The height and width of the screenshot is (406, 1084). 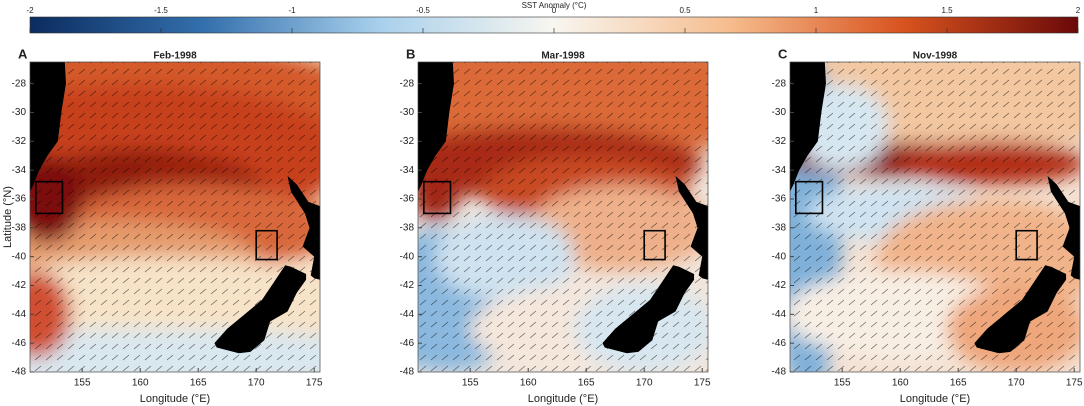 I want to click on colorbar-tick-label: 0, so click(x=554, y=10).